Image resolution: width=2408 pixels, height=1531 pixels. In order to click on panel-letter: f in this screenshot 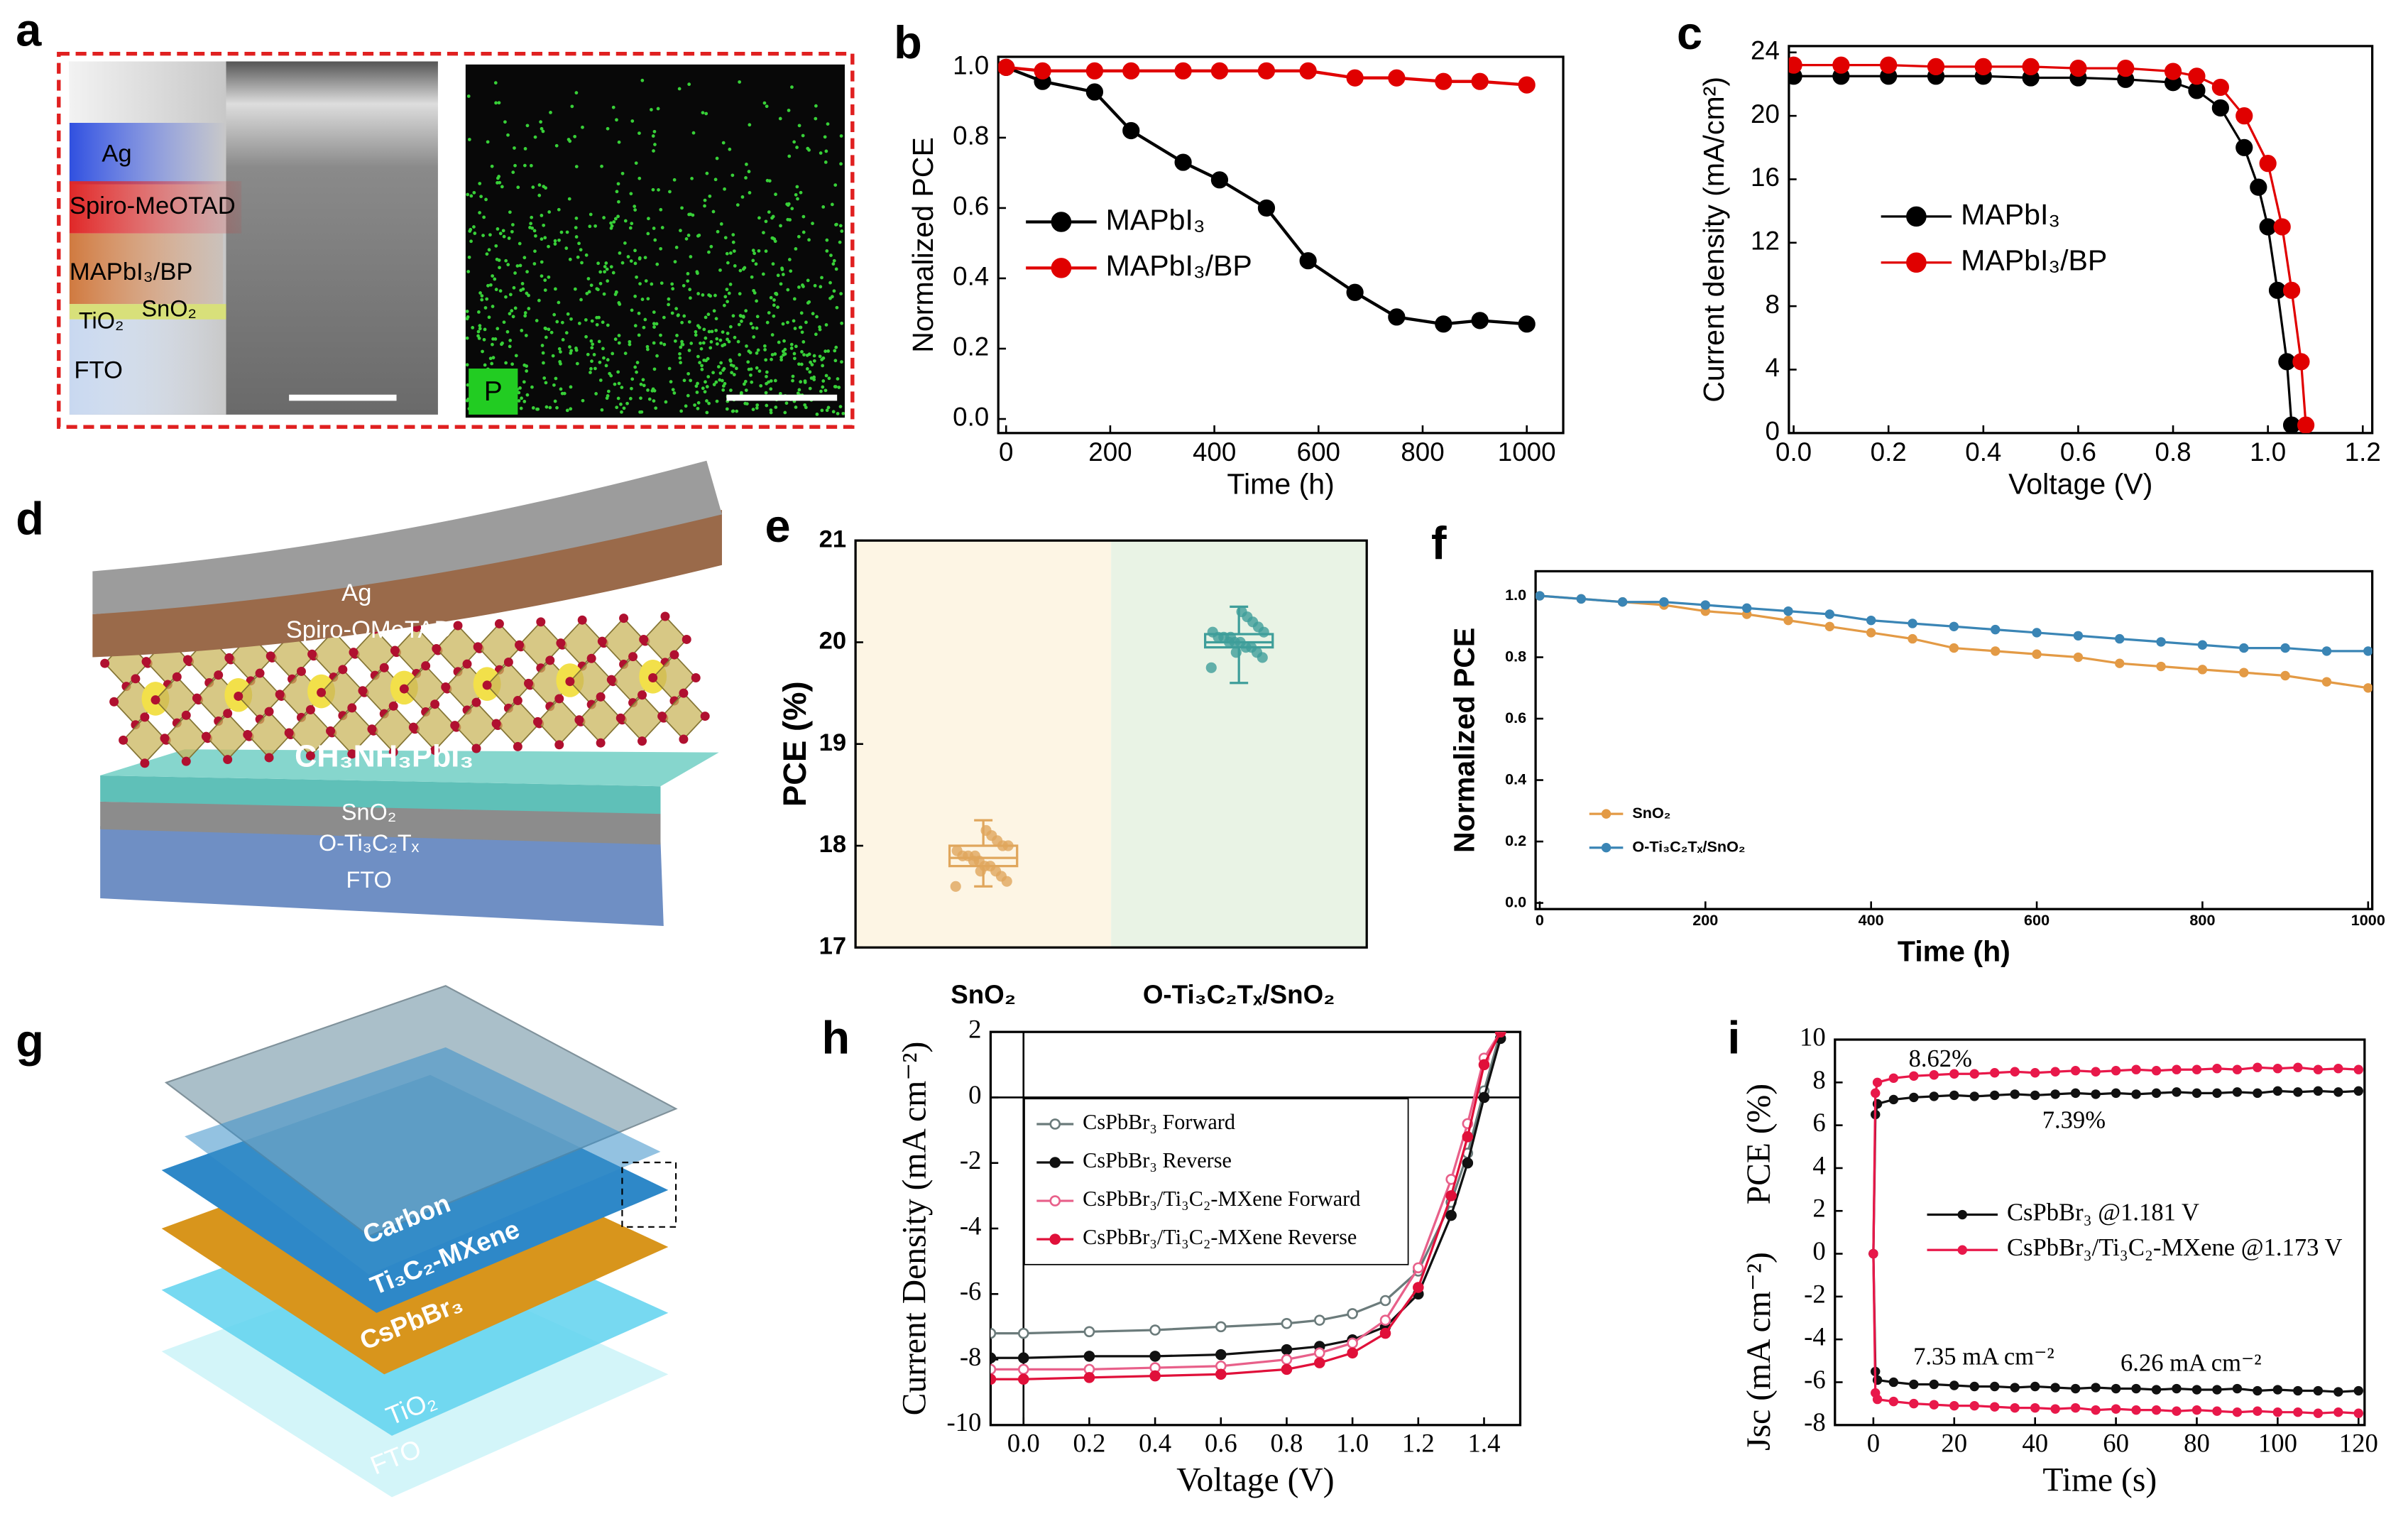, I will do `click(1439, 543)`.